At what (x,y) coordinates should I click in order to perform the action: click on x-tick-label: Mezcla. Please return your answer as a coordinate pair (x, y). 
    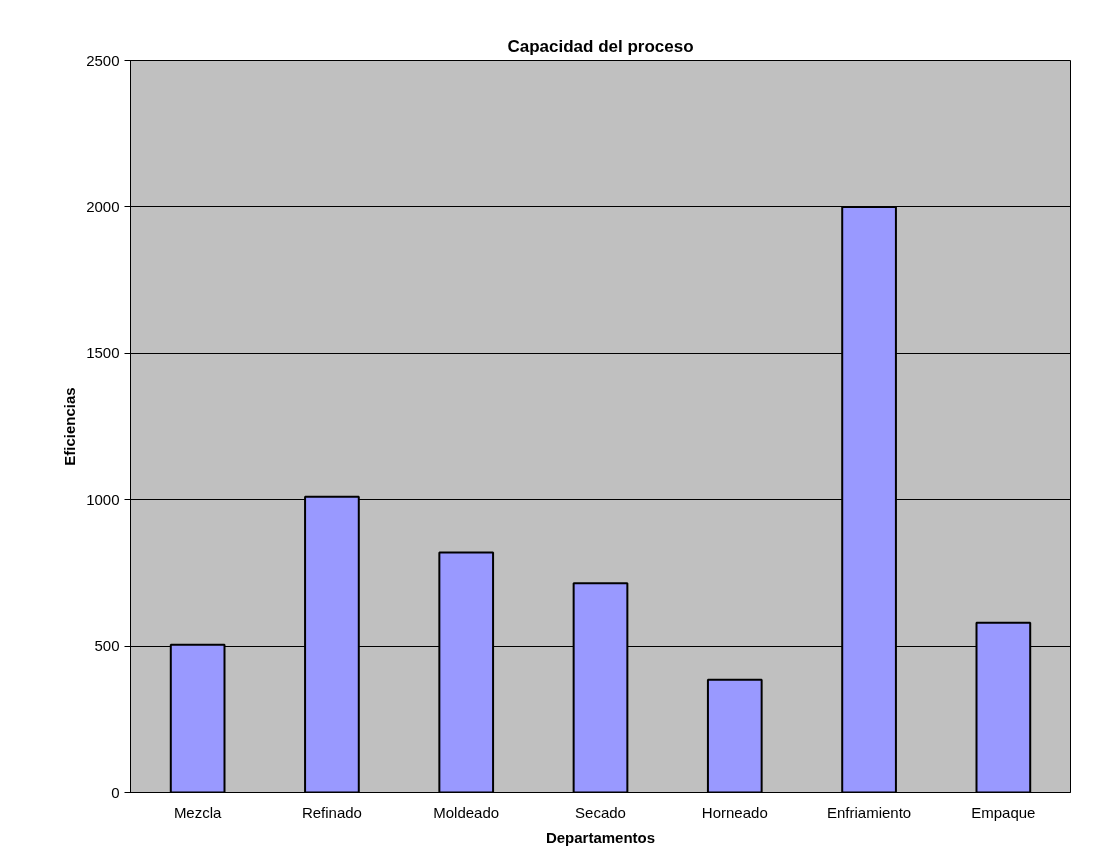
    Looking at the image, I should click on (198, 812).